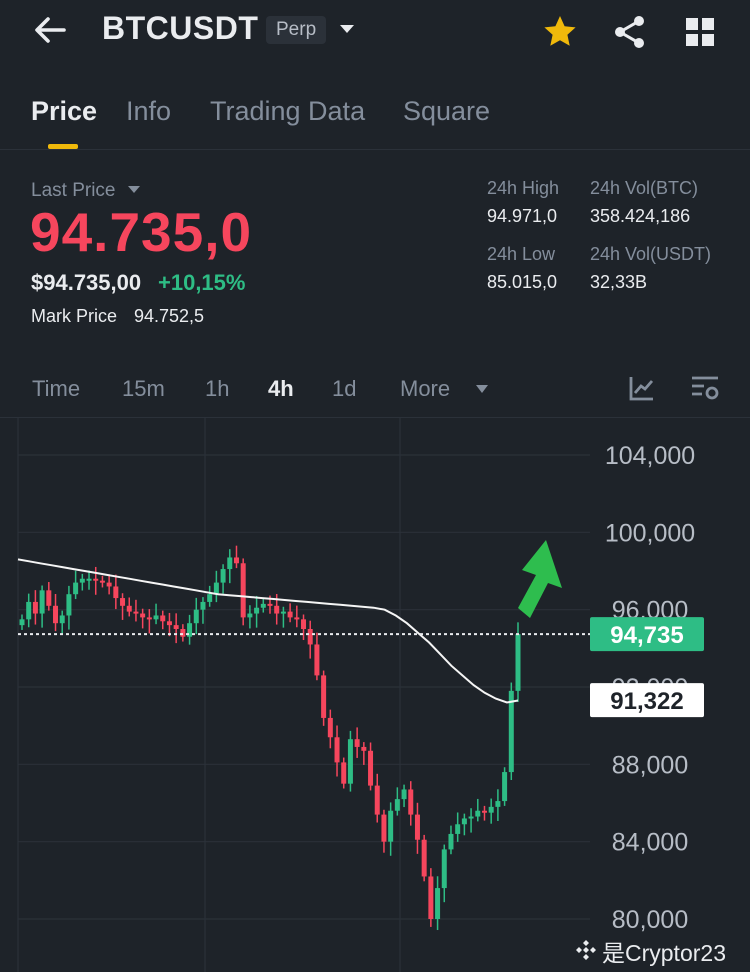 This screenshot has height=972, width=750. I want to click on favorite-button, so click(560, 32).